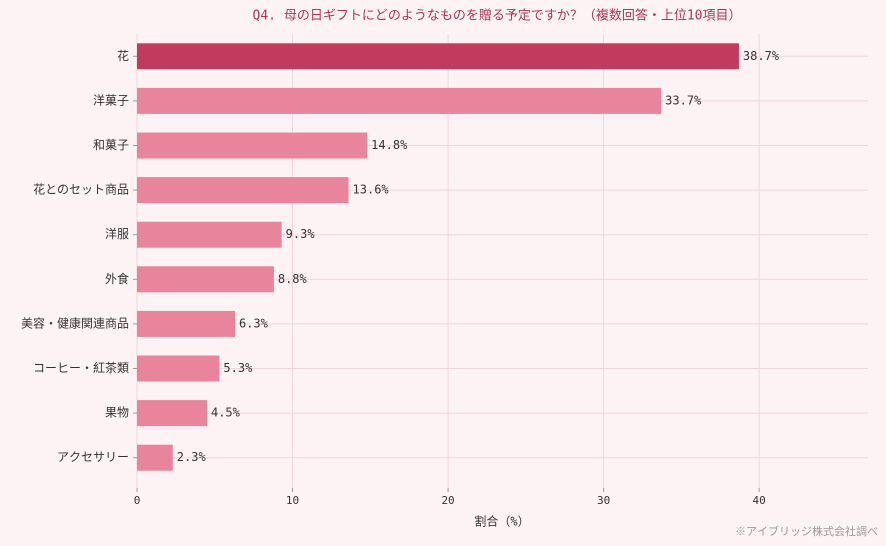  Describe the element at coordinates (81, 189) in the screenshot. I see `y-tick-label: 花とのセット商品` at that location.